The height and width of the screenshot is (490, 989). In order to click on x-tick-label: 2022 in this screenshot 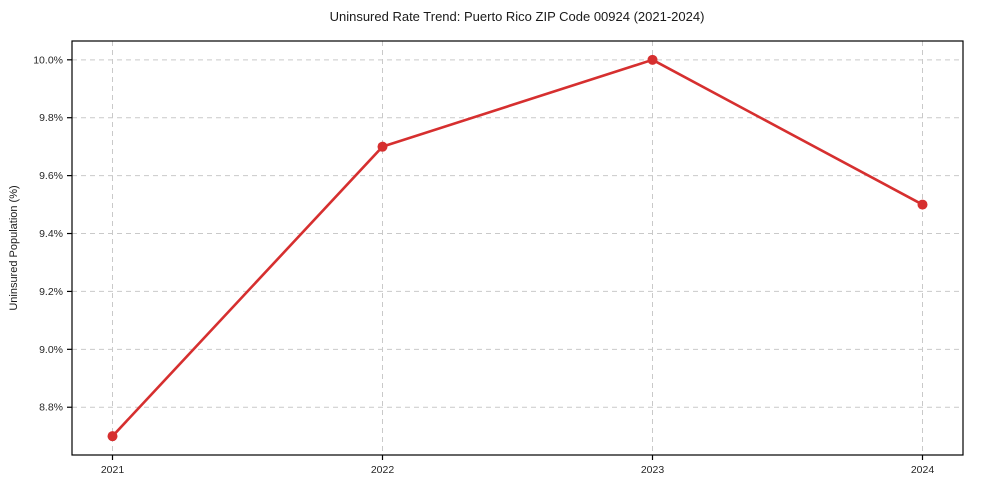, I will do `click(383, 470)`.